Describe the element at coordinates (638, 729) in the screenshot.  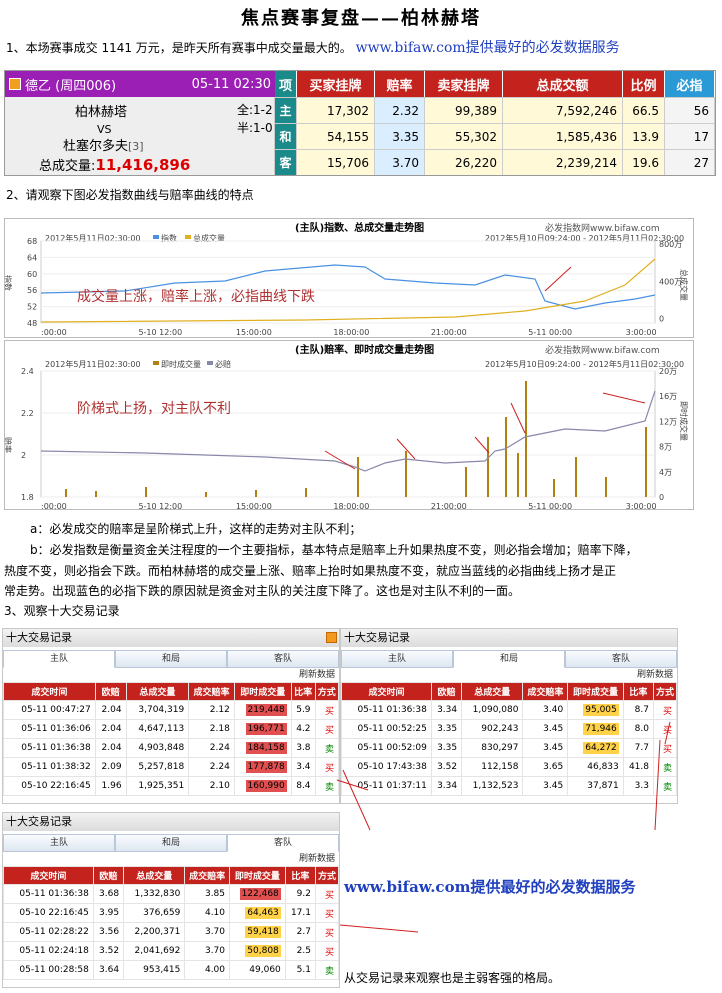
I see `table-cell: 8.0` at that location.